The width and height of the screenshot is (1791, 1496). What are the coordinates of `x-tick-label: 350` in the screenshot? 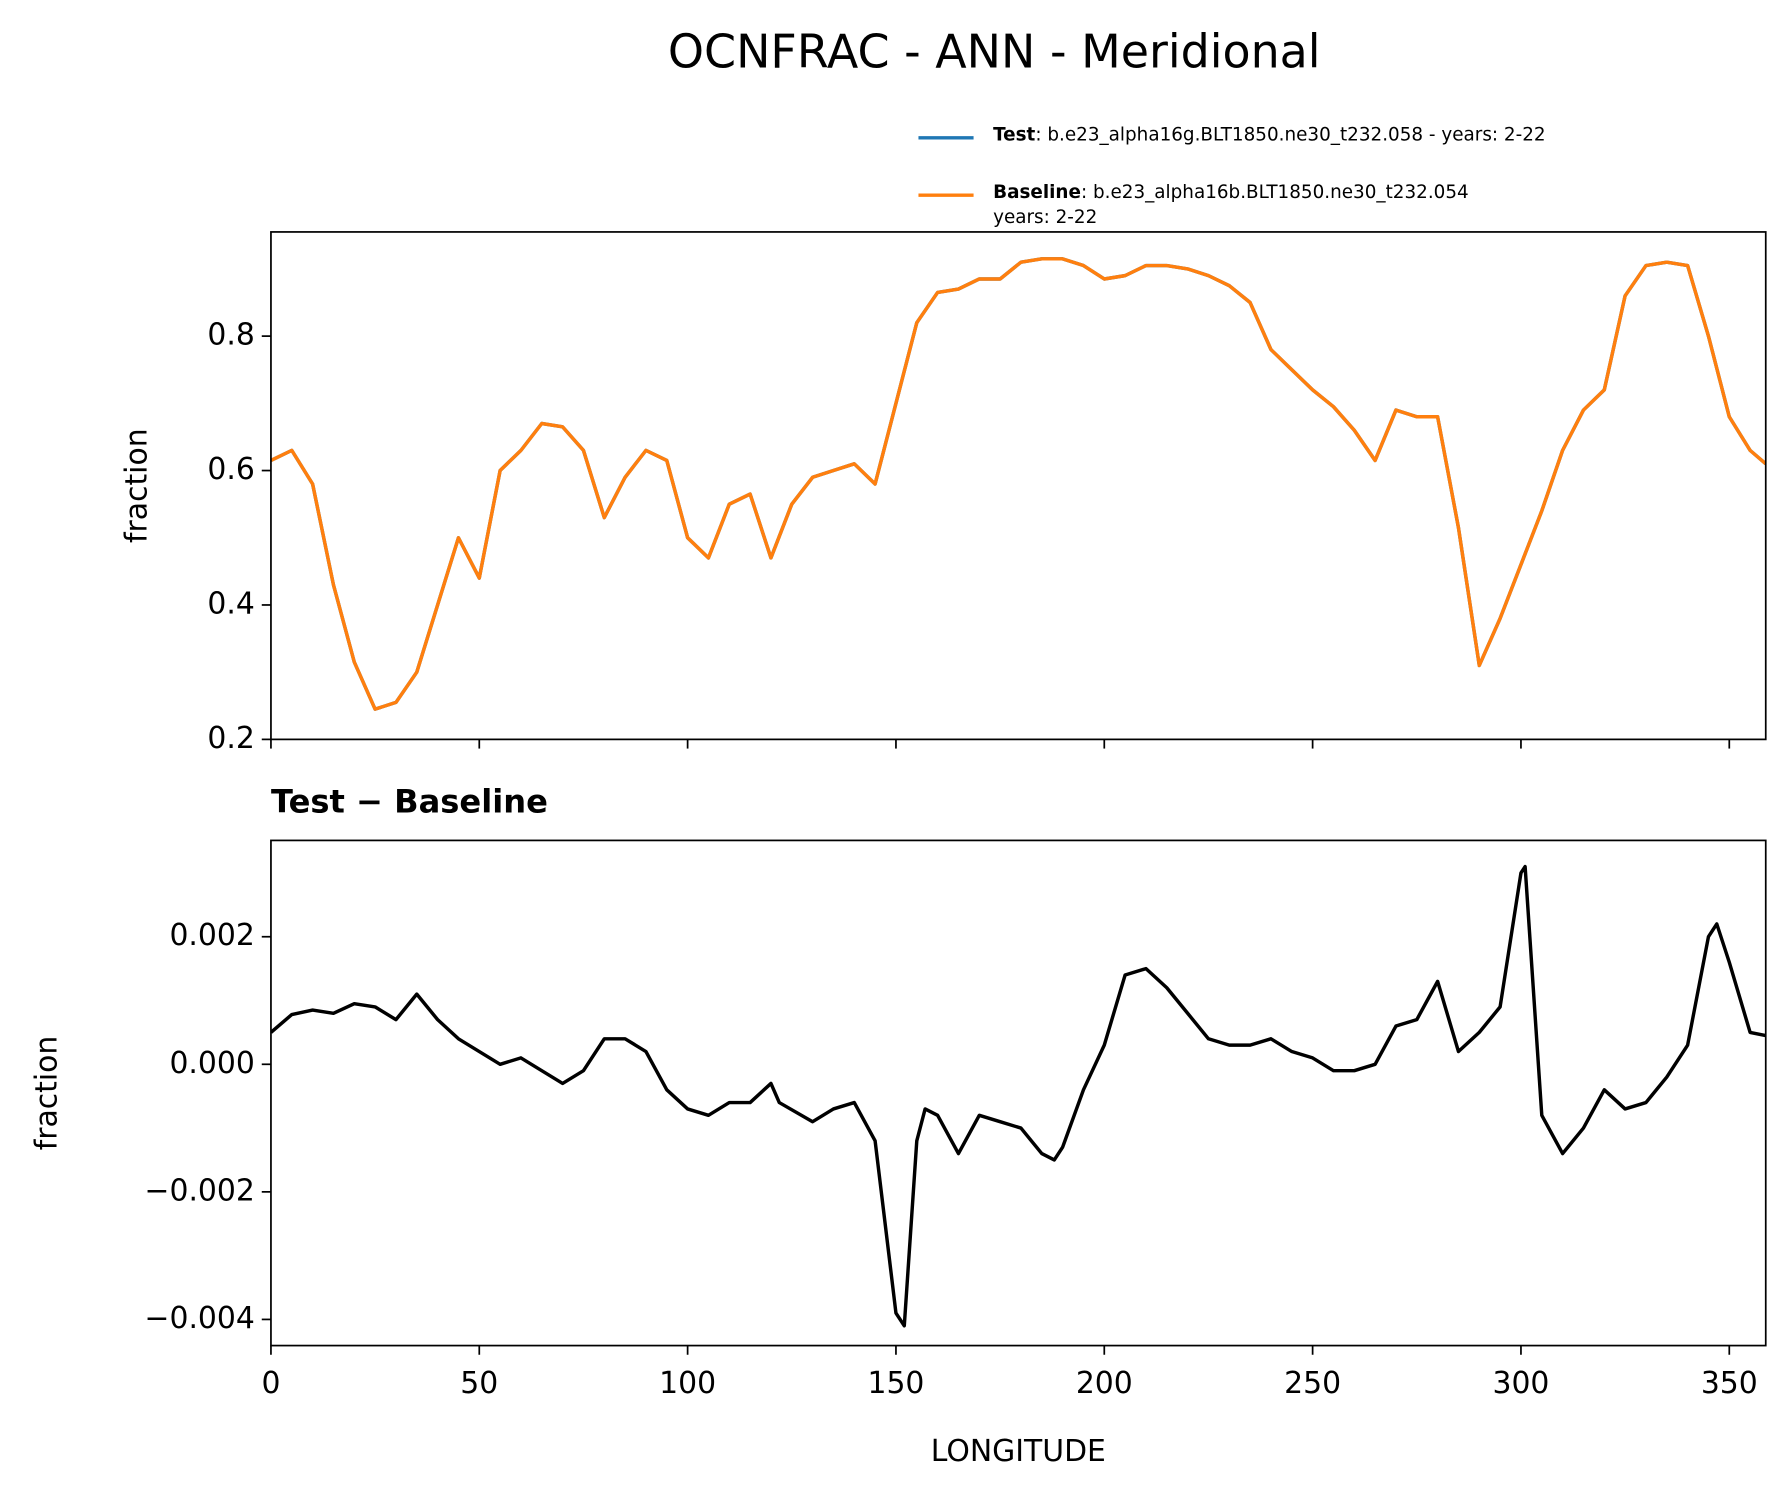 It's located at (1729, 1383).